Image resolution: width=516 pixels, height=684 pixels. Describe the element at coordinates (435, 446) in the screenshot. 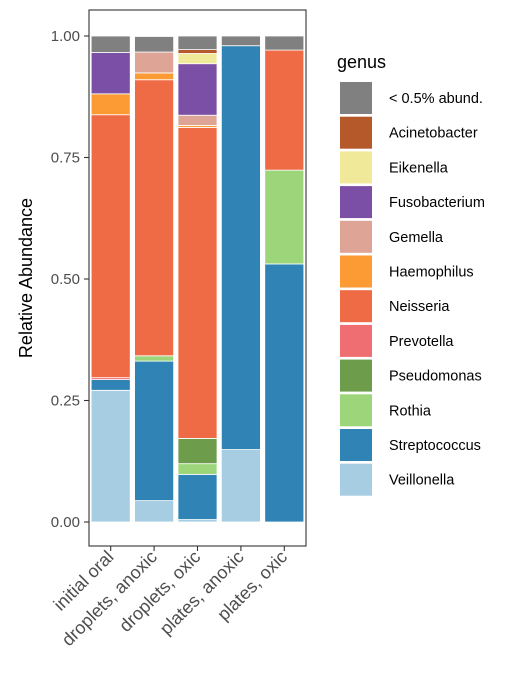

I see `legend-label: Streptococcus` at that location.